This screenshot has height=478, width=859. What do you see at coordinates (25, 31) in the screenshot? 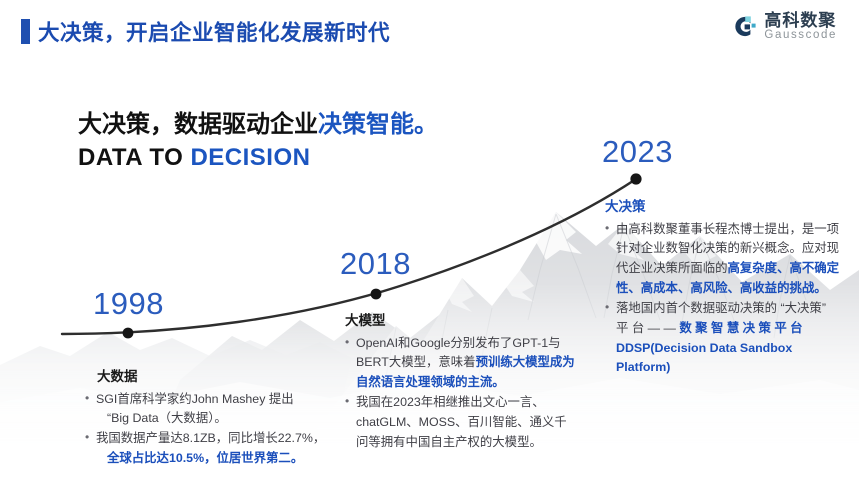
I see `title-accent-bar` at bounding box center [25, 31].